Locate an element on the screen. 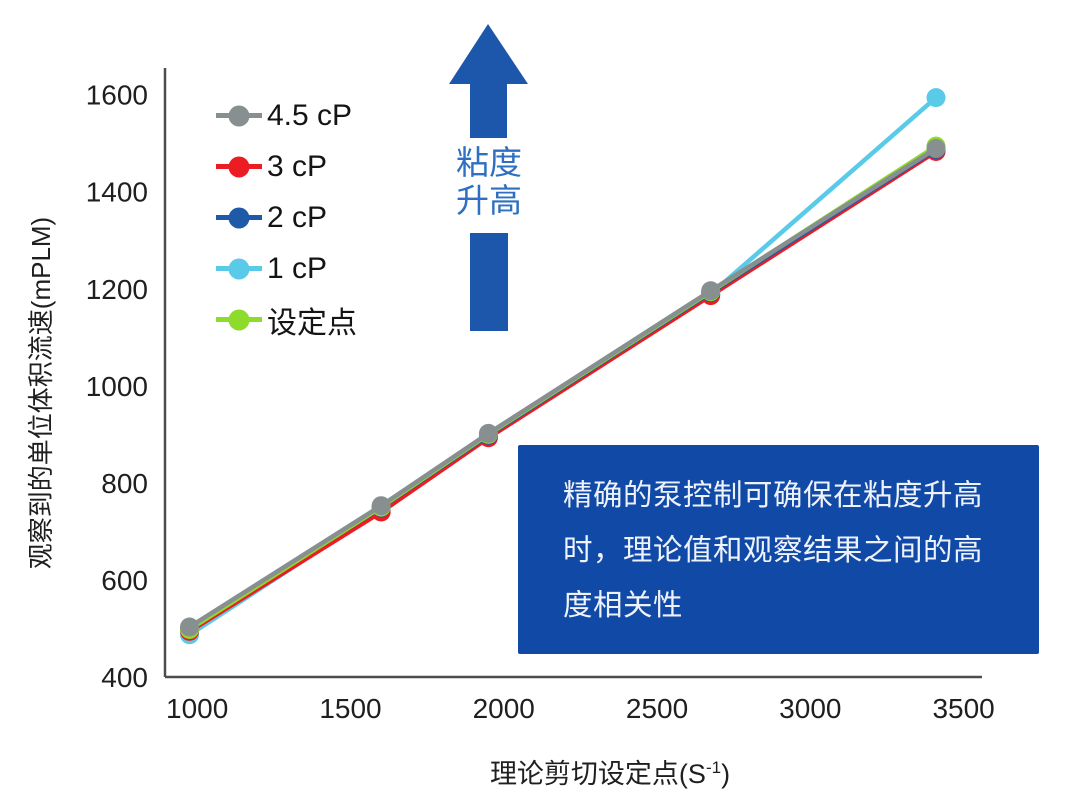 Image resolution: width=1080 pixels, height=811 pixels. legend-item: 4.5 cP is located at coordinates (286, 115).